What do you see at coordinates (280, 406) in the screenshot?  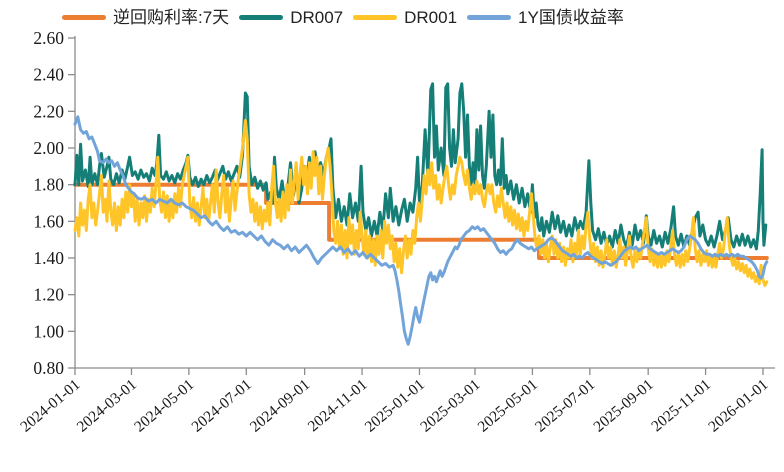 I see `x-tick-label: 2024-09-01` at bounding box center [280, 406].